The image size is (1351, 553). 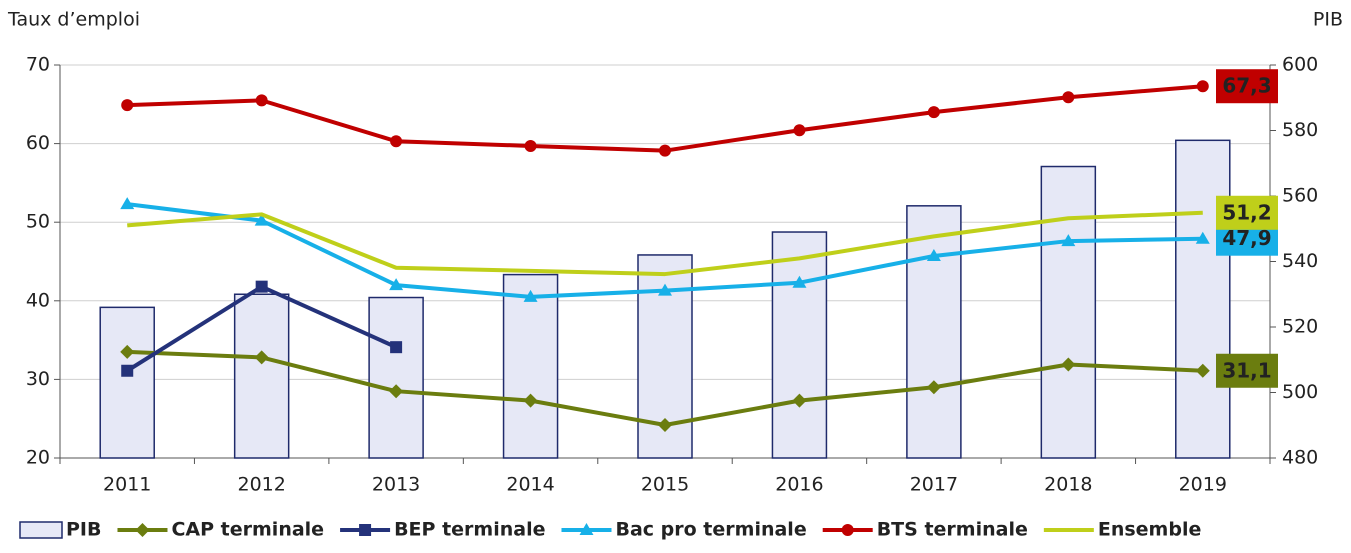 I want to click on y2-tick-label: 500, so click(x=1300, y=392).